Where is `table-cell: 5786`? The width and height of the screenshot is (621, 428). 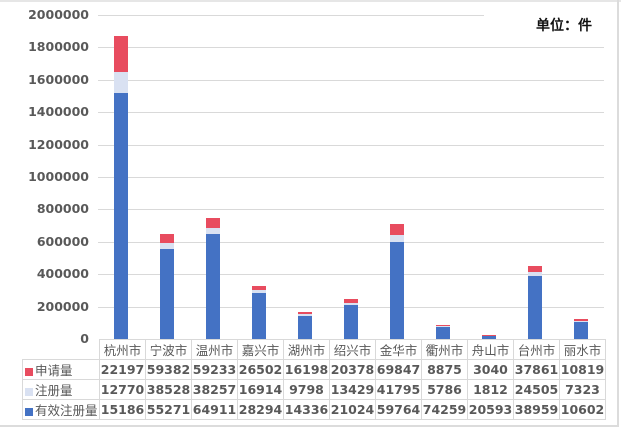 table-cell: 5786 is located at coordinates (444, 389).